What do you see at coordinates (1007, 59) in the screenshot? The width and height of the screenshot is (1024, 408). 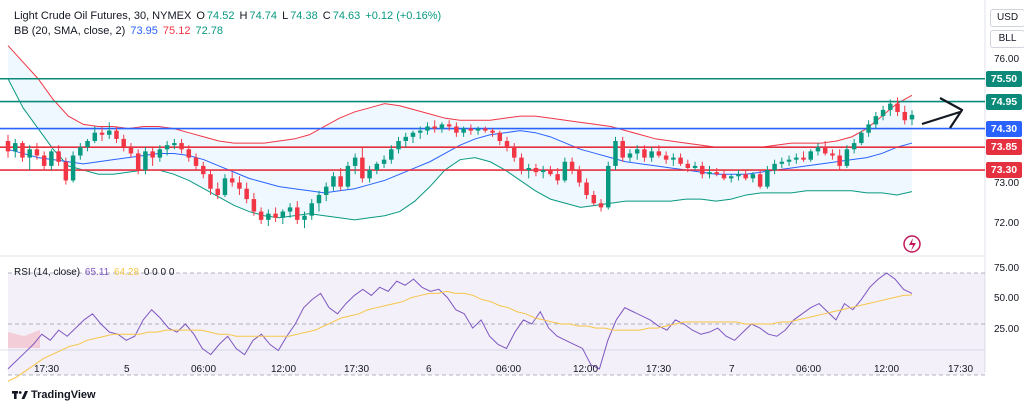 I see `price-tick-76: 76.00` at bounding box center [1007, 59].